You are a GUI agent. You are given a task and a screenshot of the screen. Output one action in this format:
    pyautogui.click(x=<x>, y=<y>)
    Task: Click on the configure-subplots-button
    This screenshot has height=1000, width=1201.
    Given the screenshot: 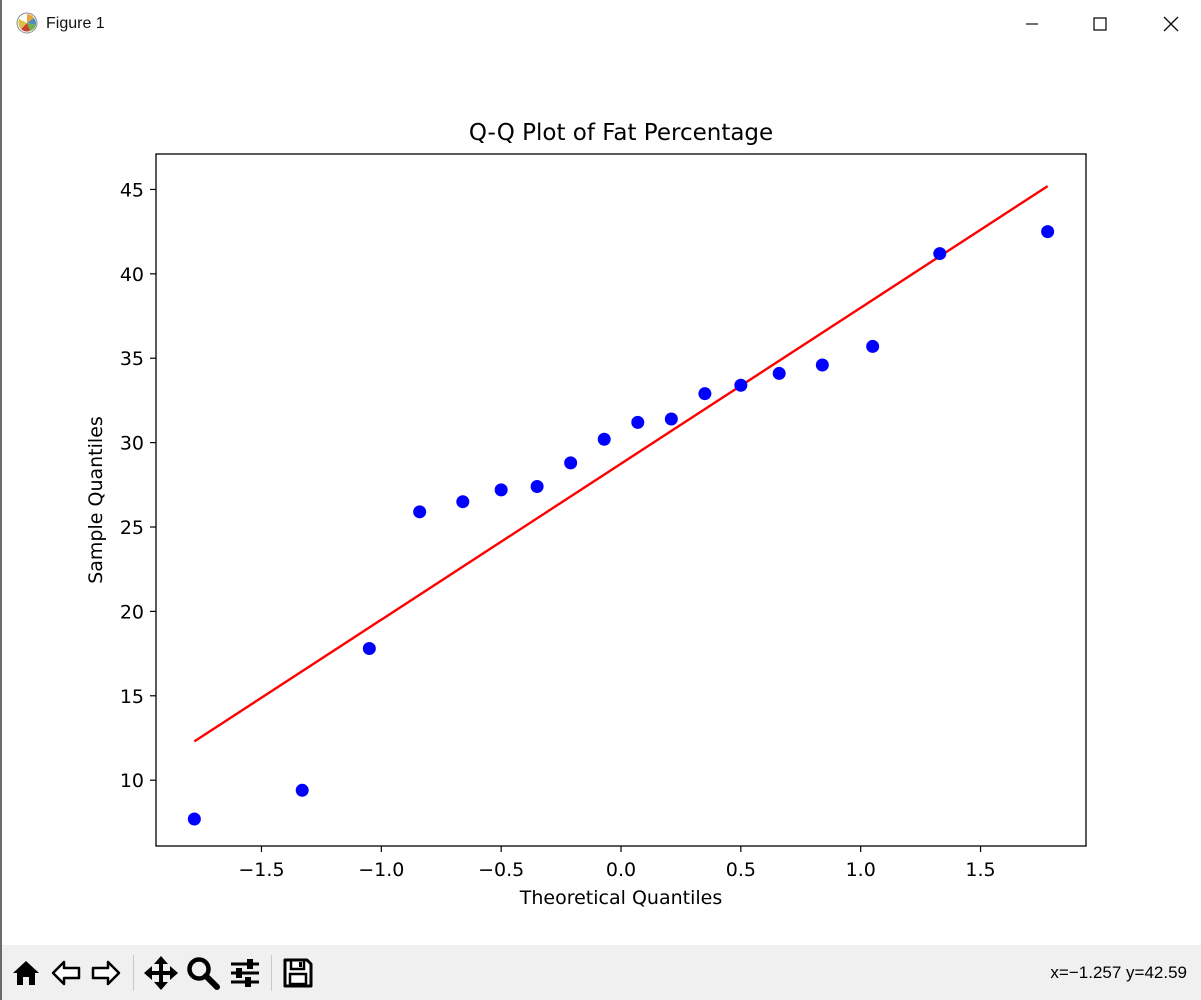 What is the action you would take?
    pyautogui.click(x=245, y=973)
    